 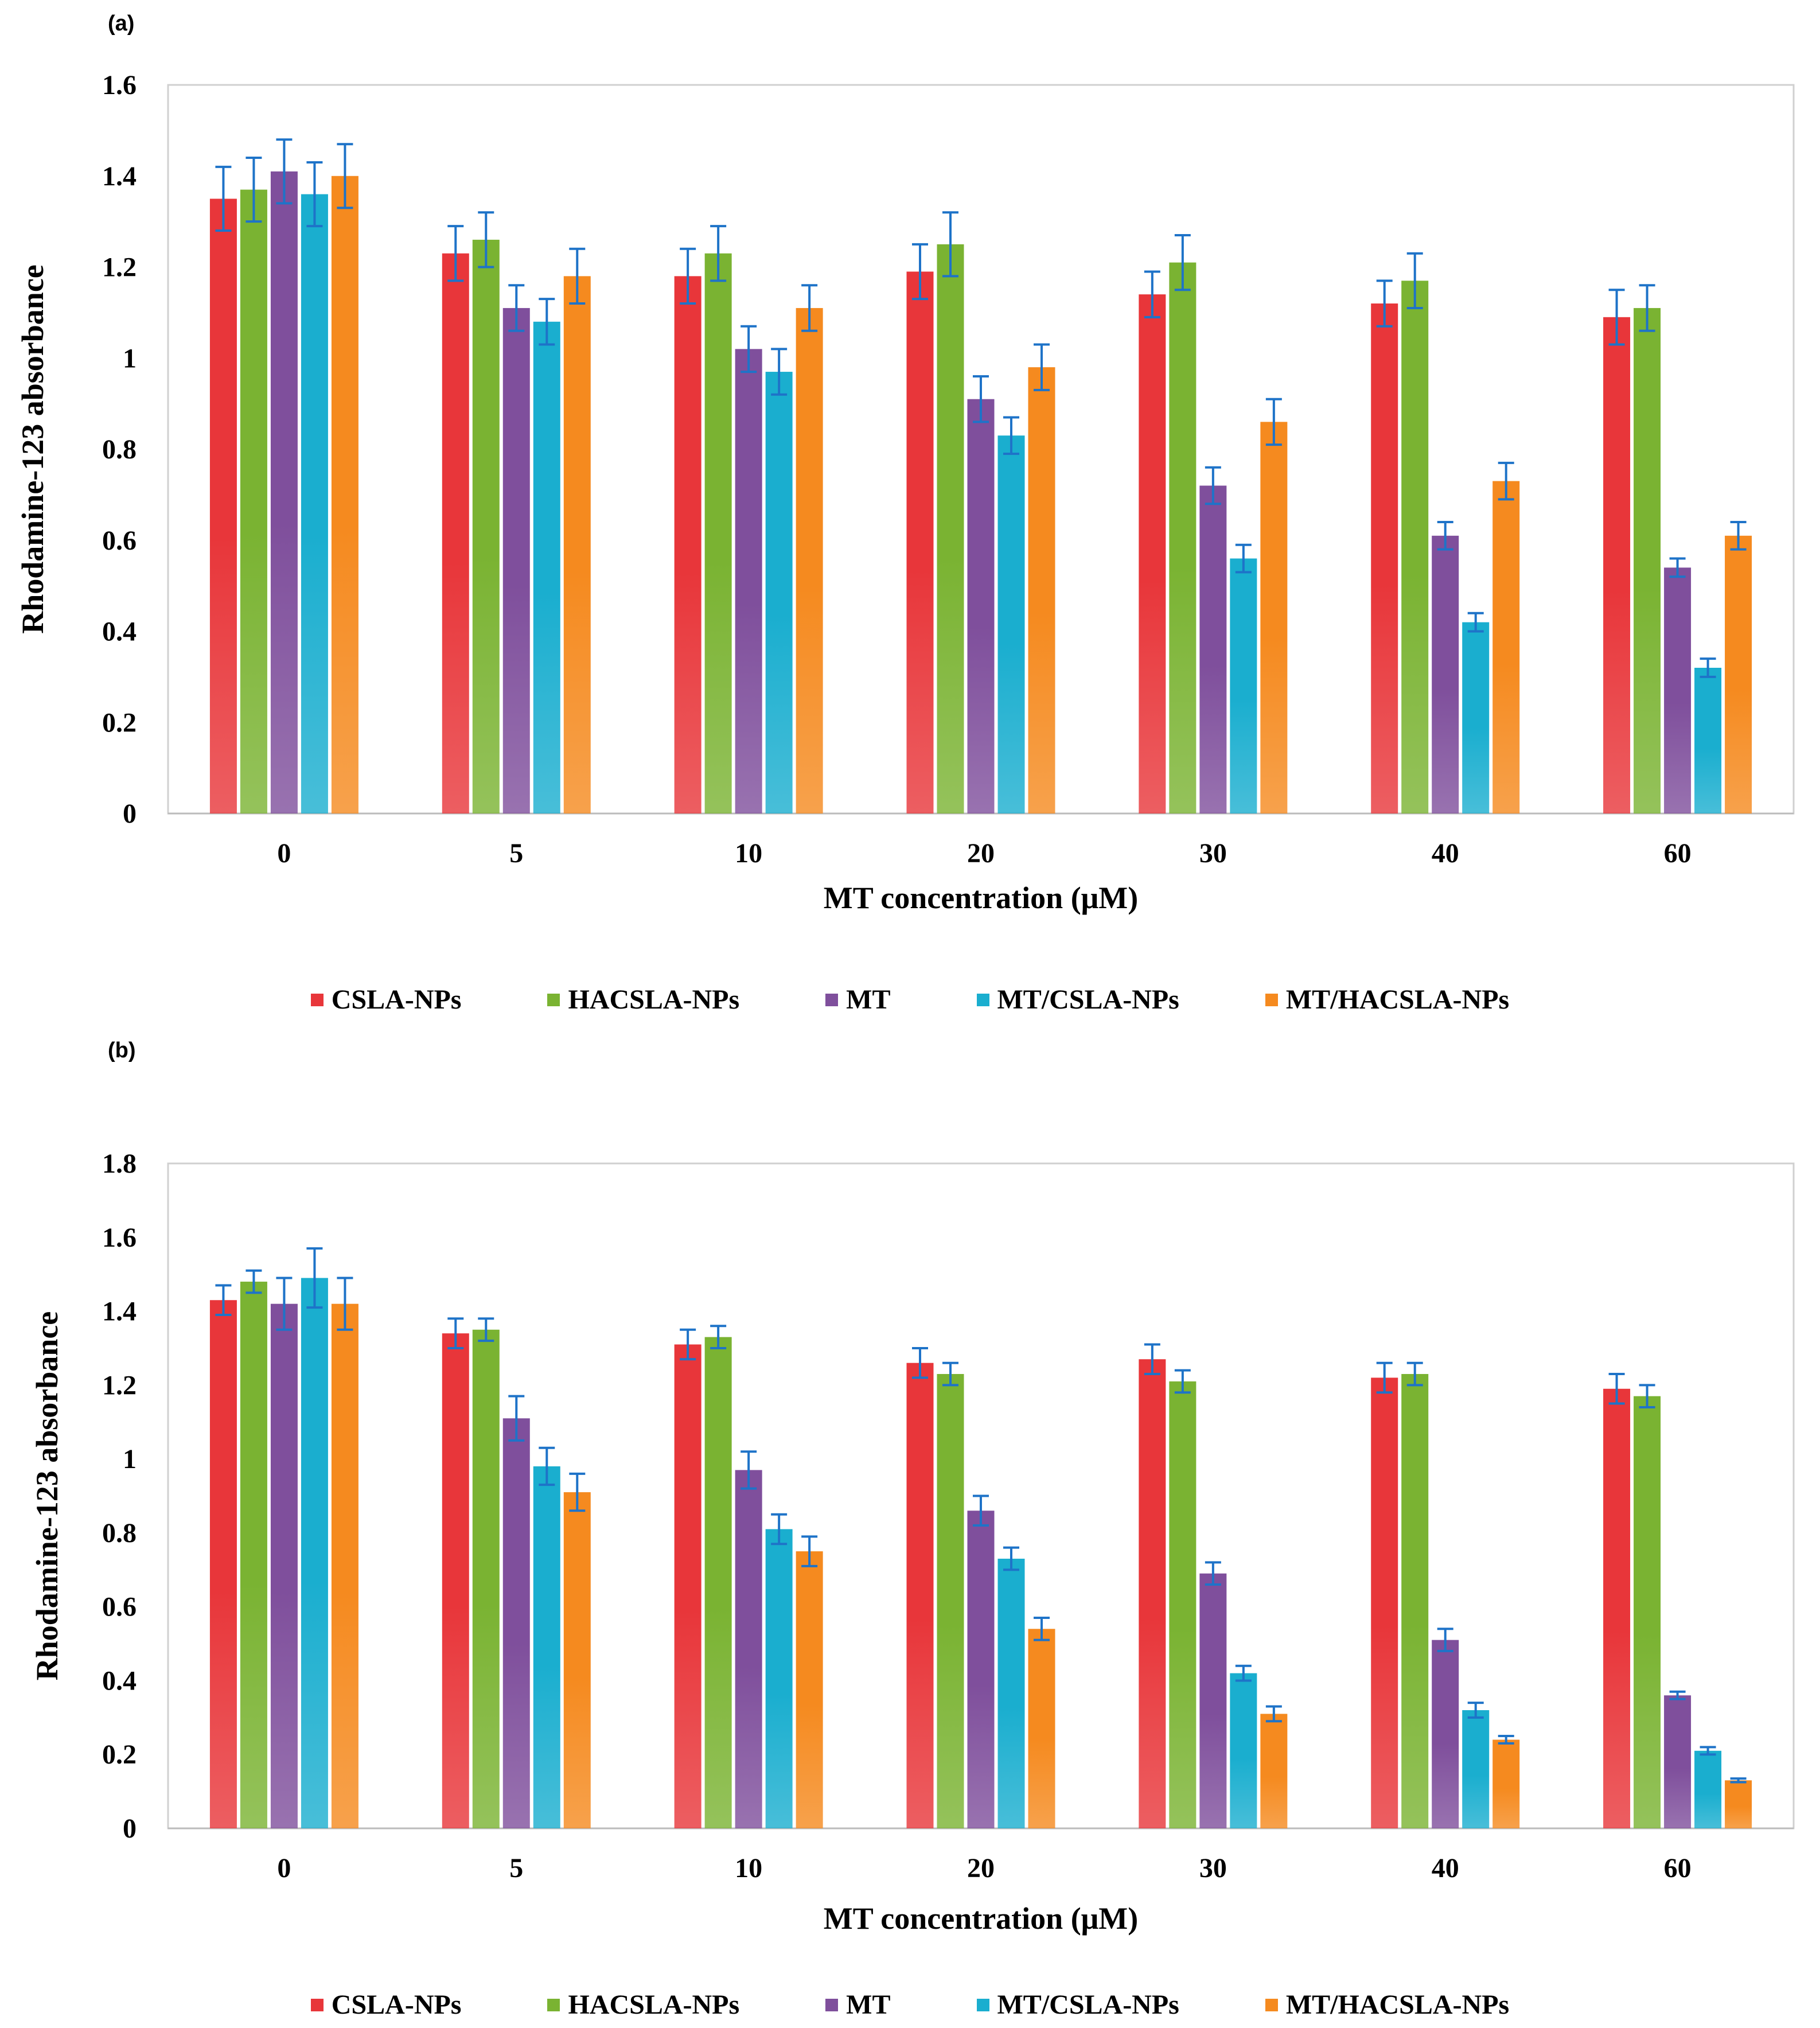 What do you see at coordinates (122, 1050) in the screenshot?
I see `panel-label: (b)` at bounding box center [122, 1050].